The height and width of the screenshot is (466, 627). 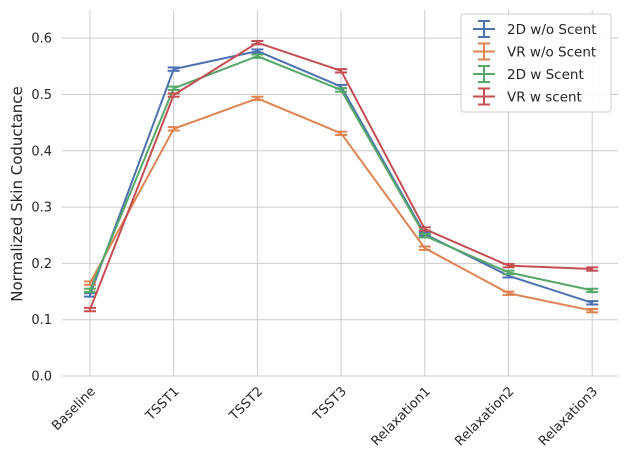 I want to click on legend-item: VR w/o Scent, so click(x=534, y=51).